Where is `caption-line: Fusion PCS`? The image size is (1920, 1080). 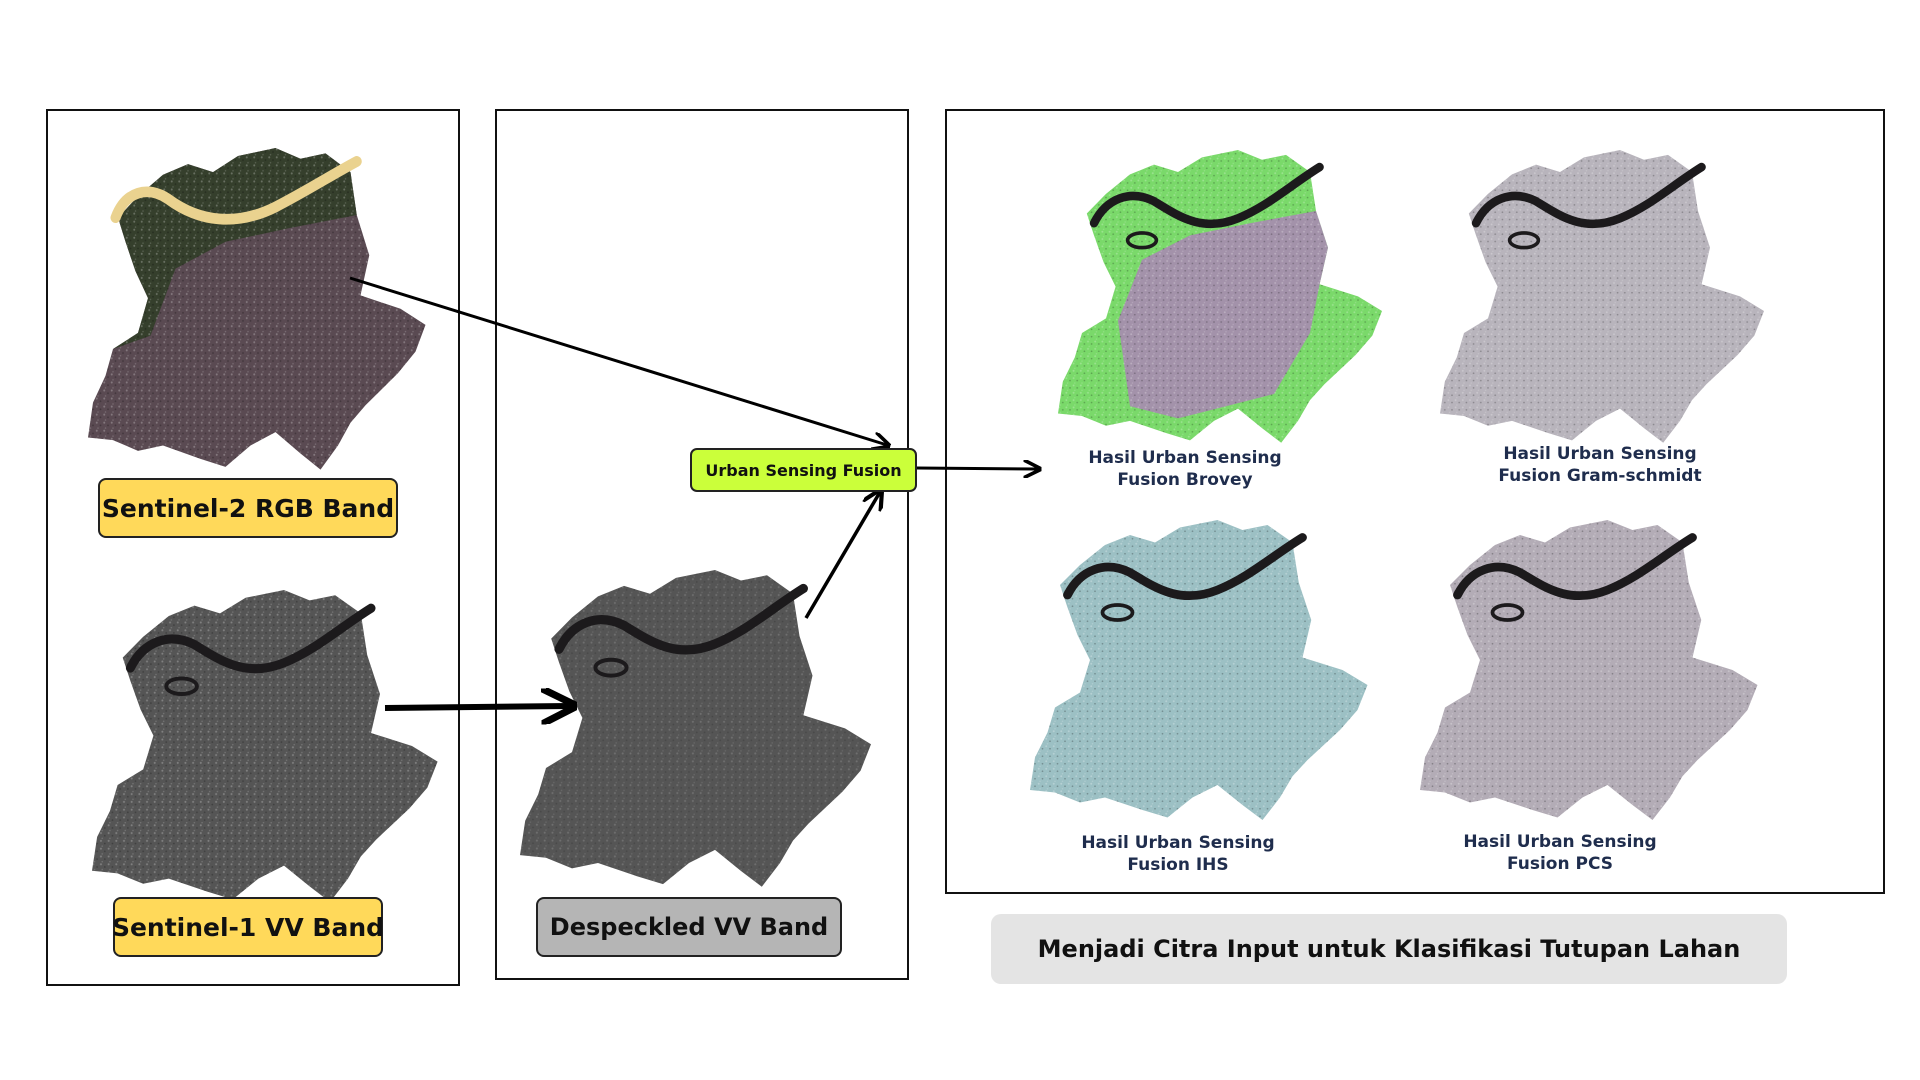
caption-line: Fusion PCS is located at coordinates (1559, 864).